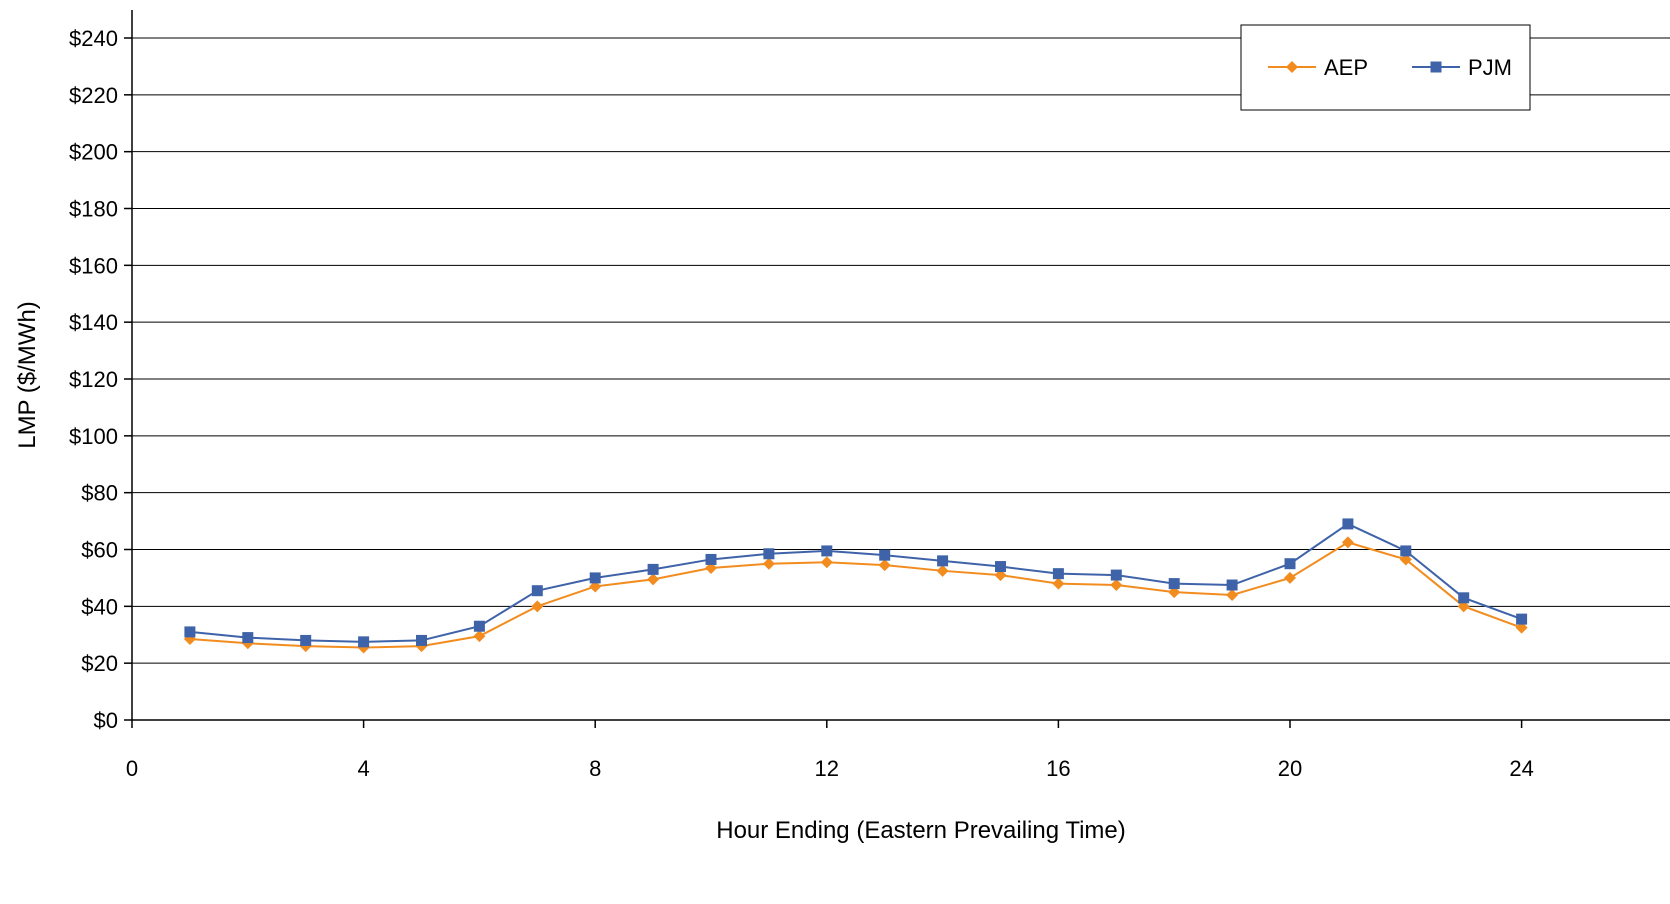 Image resolution: width=1670 pixels, height=904 pixels. What do you see at coordinates (830, 750) in the screenshot?
I see `x-axis-ticks: 0 4 8 12 16 20 24` at bounding box center [830, 750].